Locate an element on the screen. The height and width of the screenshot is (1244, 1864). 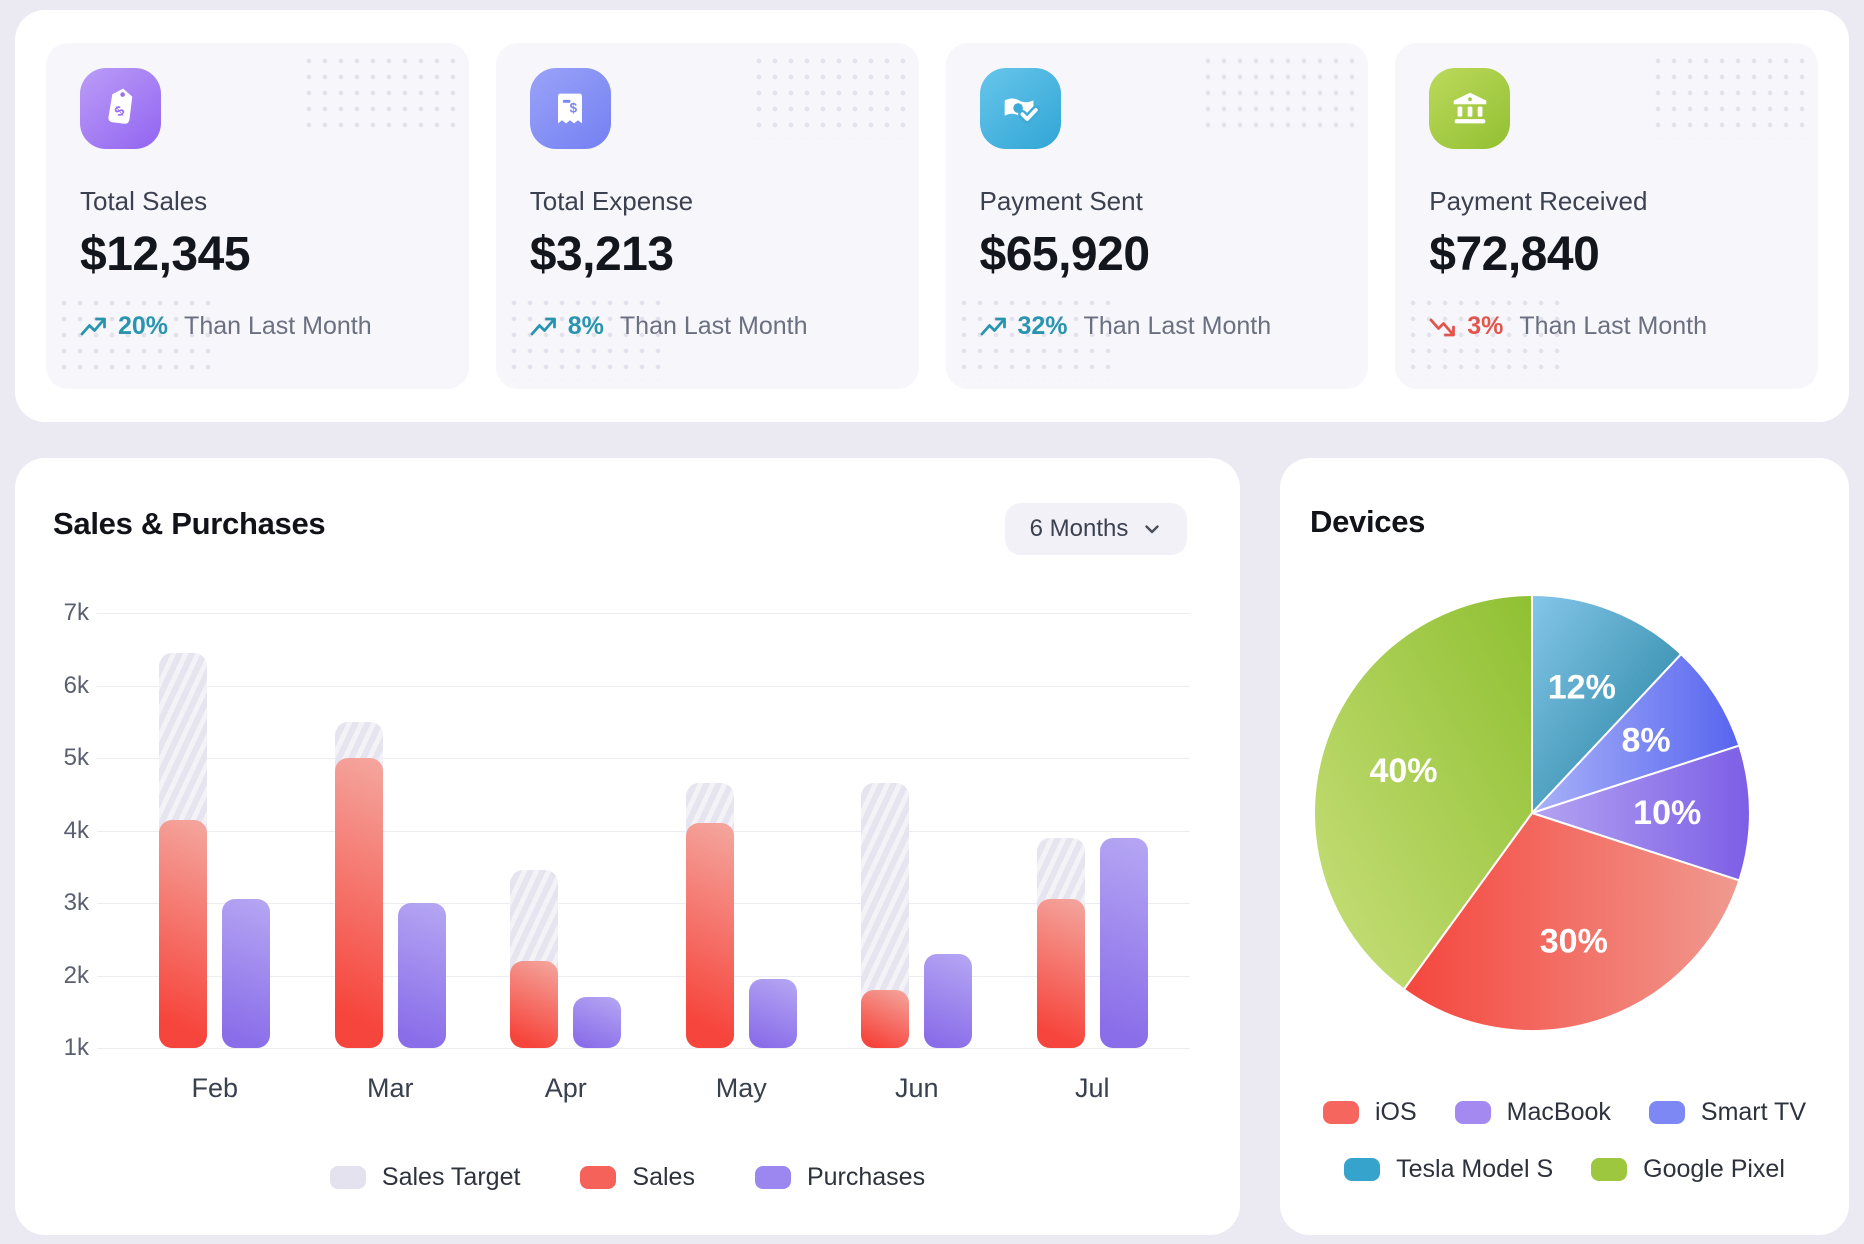
legend-item-tesla-model-s: Tesla Model S is located at coordinates (1448, 1169).